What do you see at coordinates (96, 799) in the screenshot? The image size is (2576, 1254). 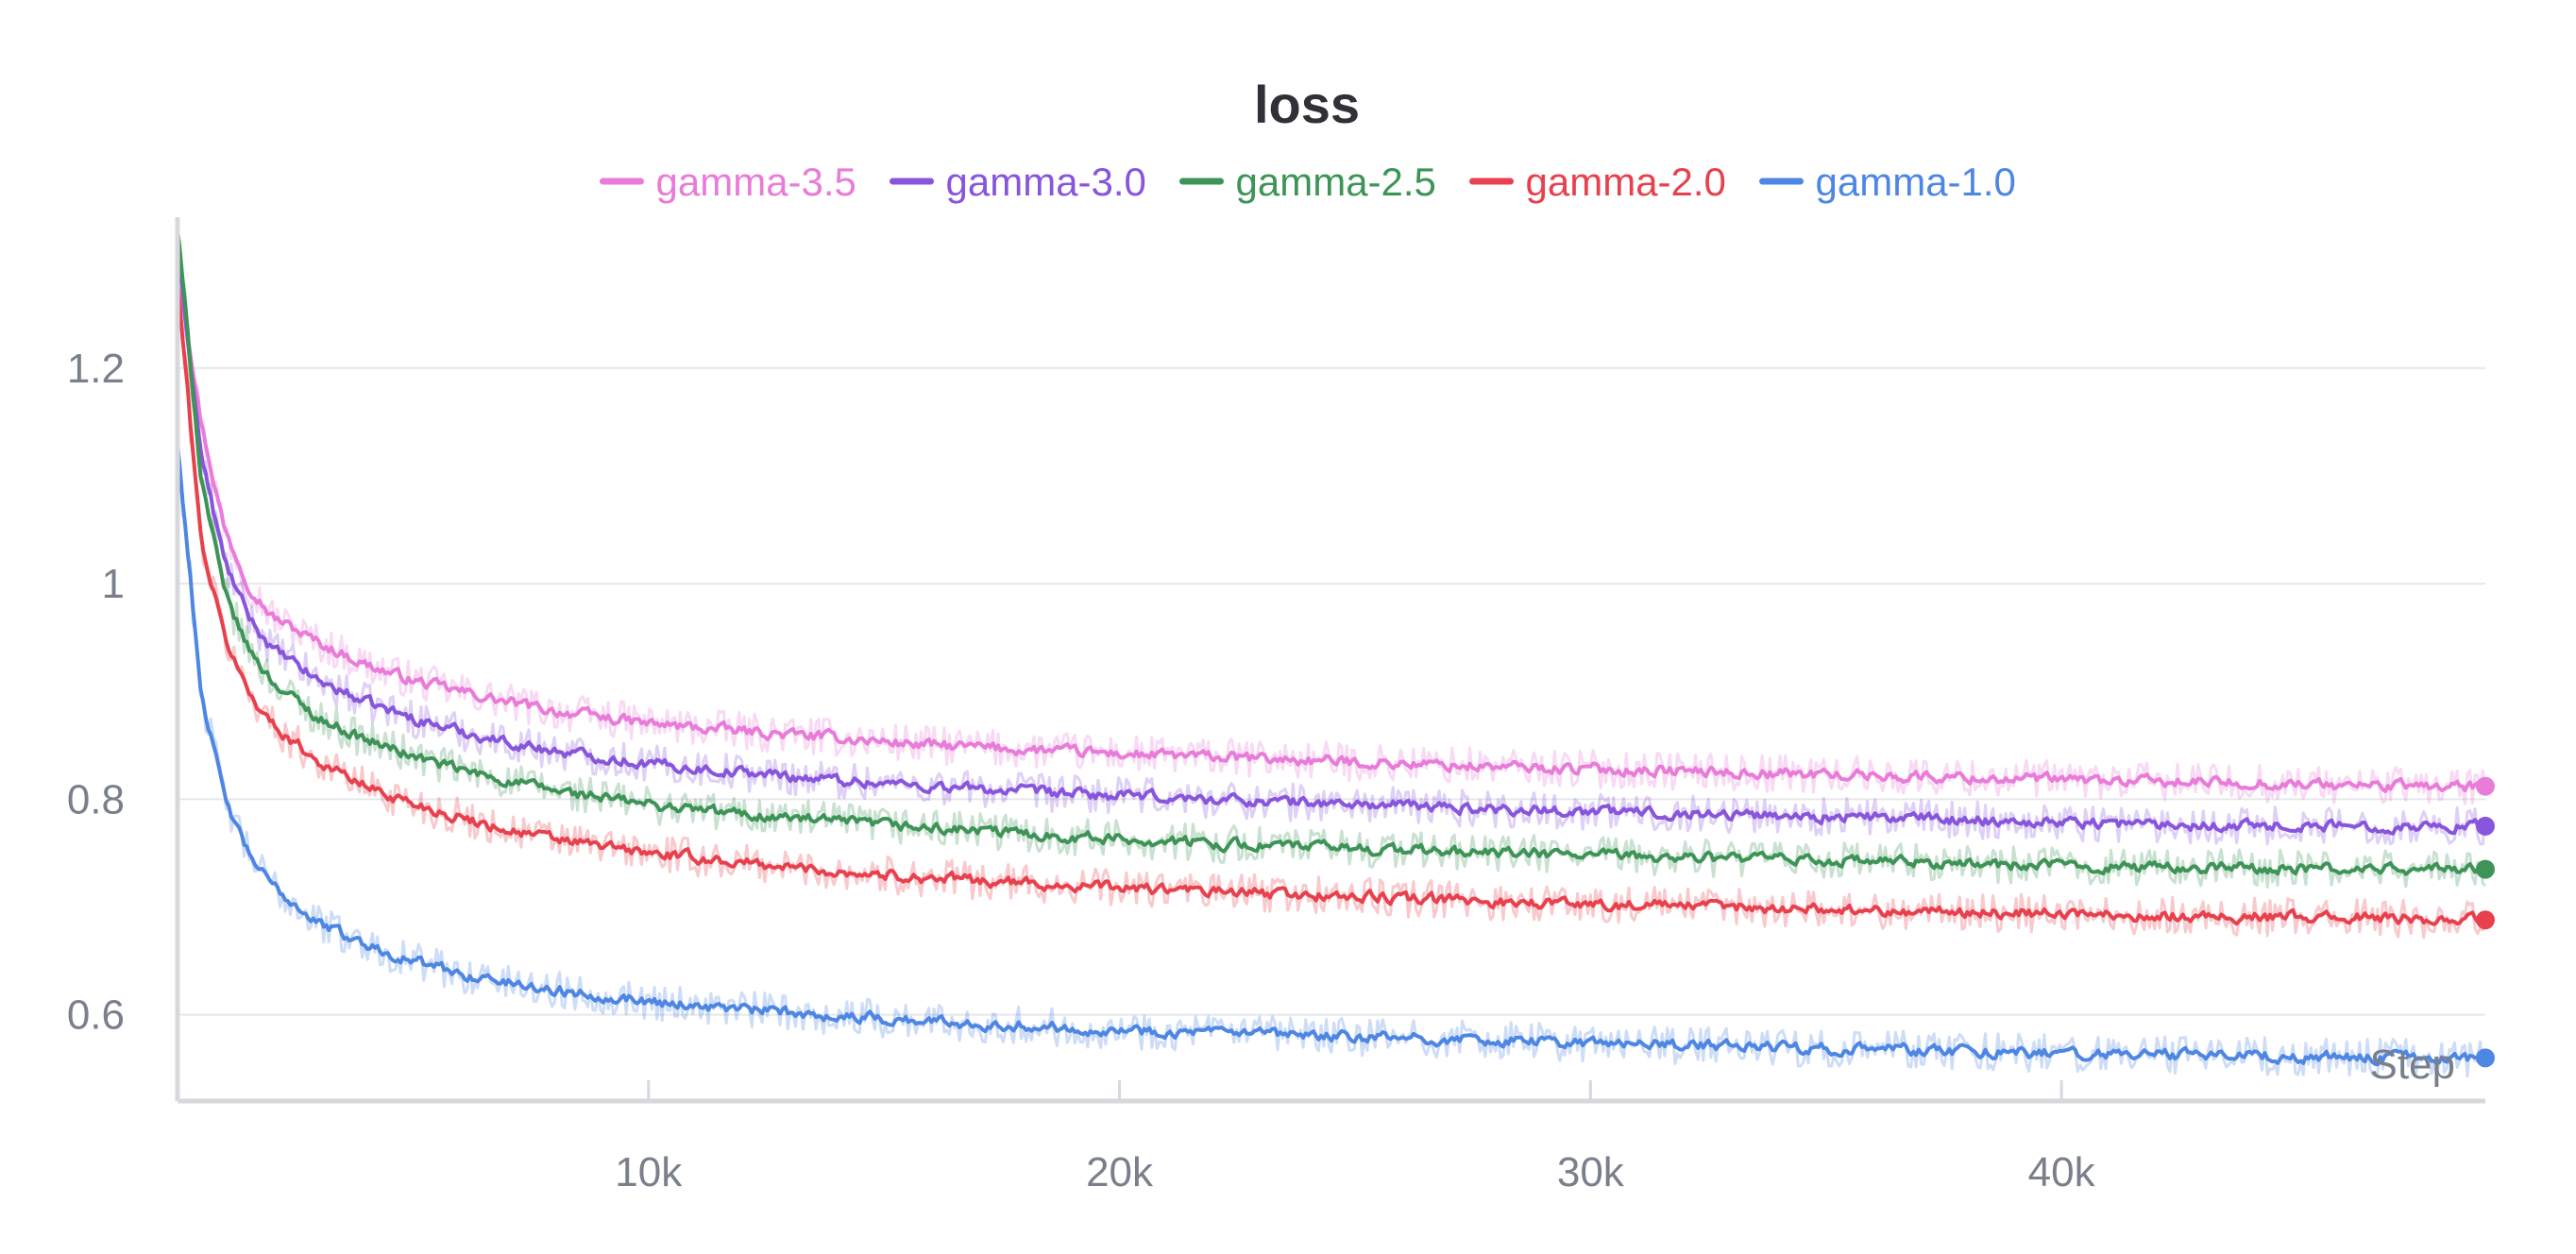 I see `y-tick-label: 0.8` at bounding box center [96, 799].